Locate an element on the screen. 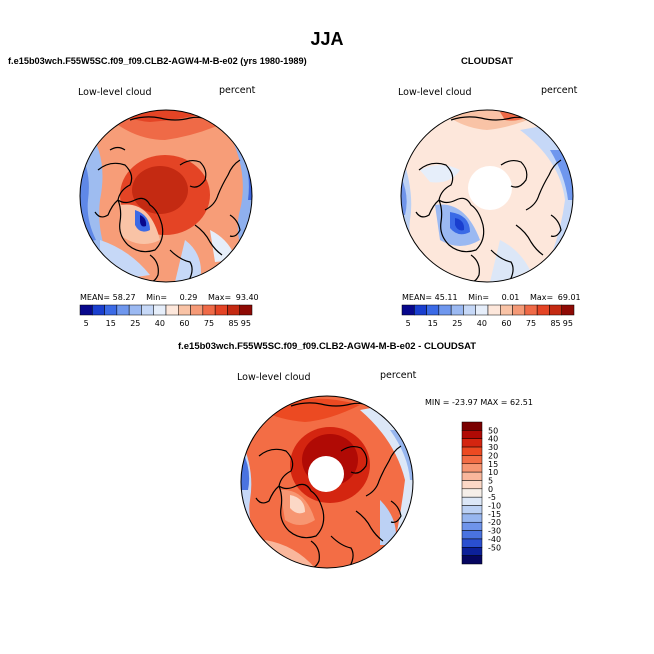 This screenshot has width=654, height=654. diff-colorbar-tick-label: 40 is located at coordinates (493, 439).